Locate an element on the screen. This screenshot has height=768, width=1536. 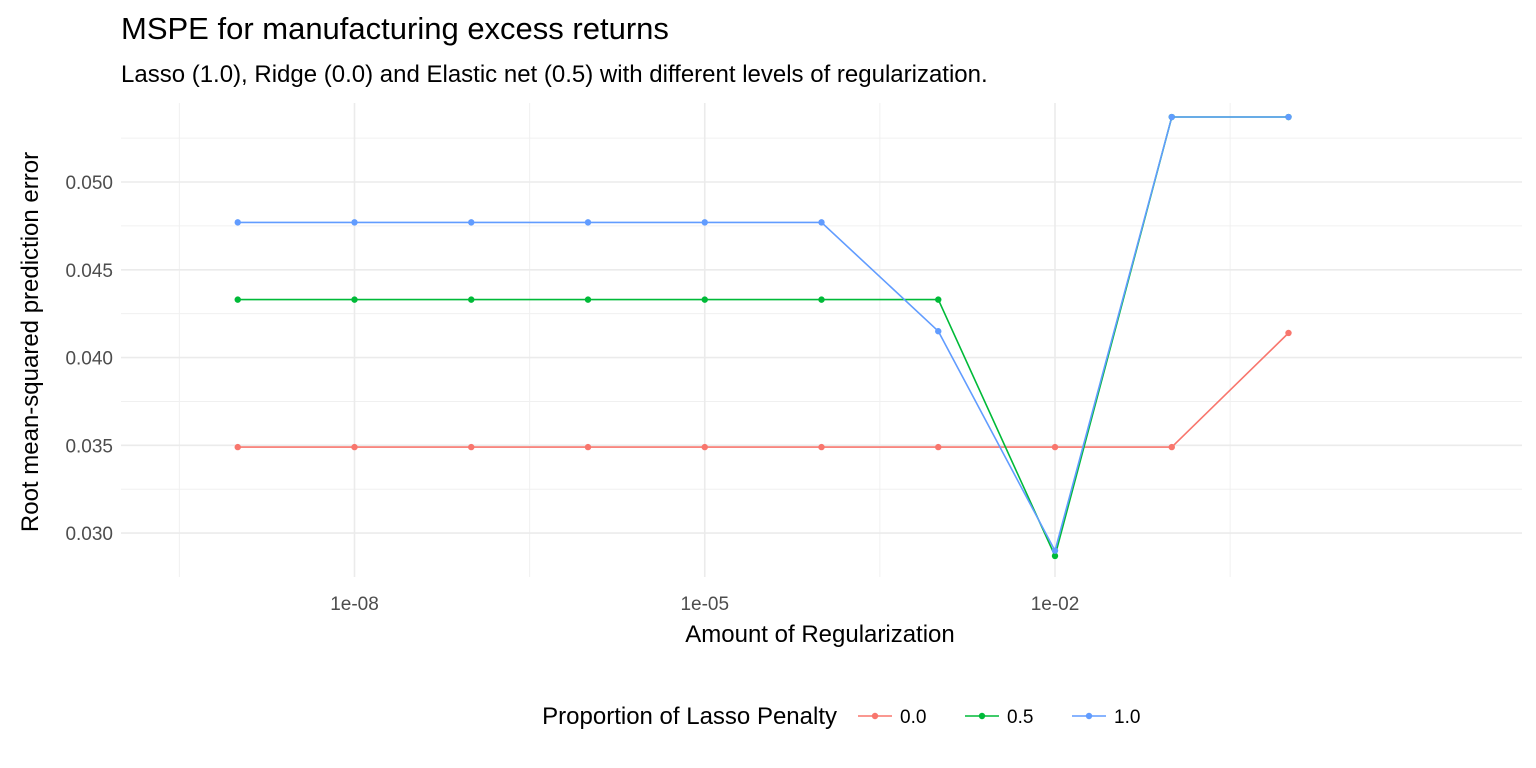
legend-title: Proportion of Lasso Penalty is located at coordinates (689, 716).